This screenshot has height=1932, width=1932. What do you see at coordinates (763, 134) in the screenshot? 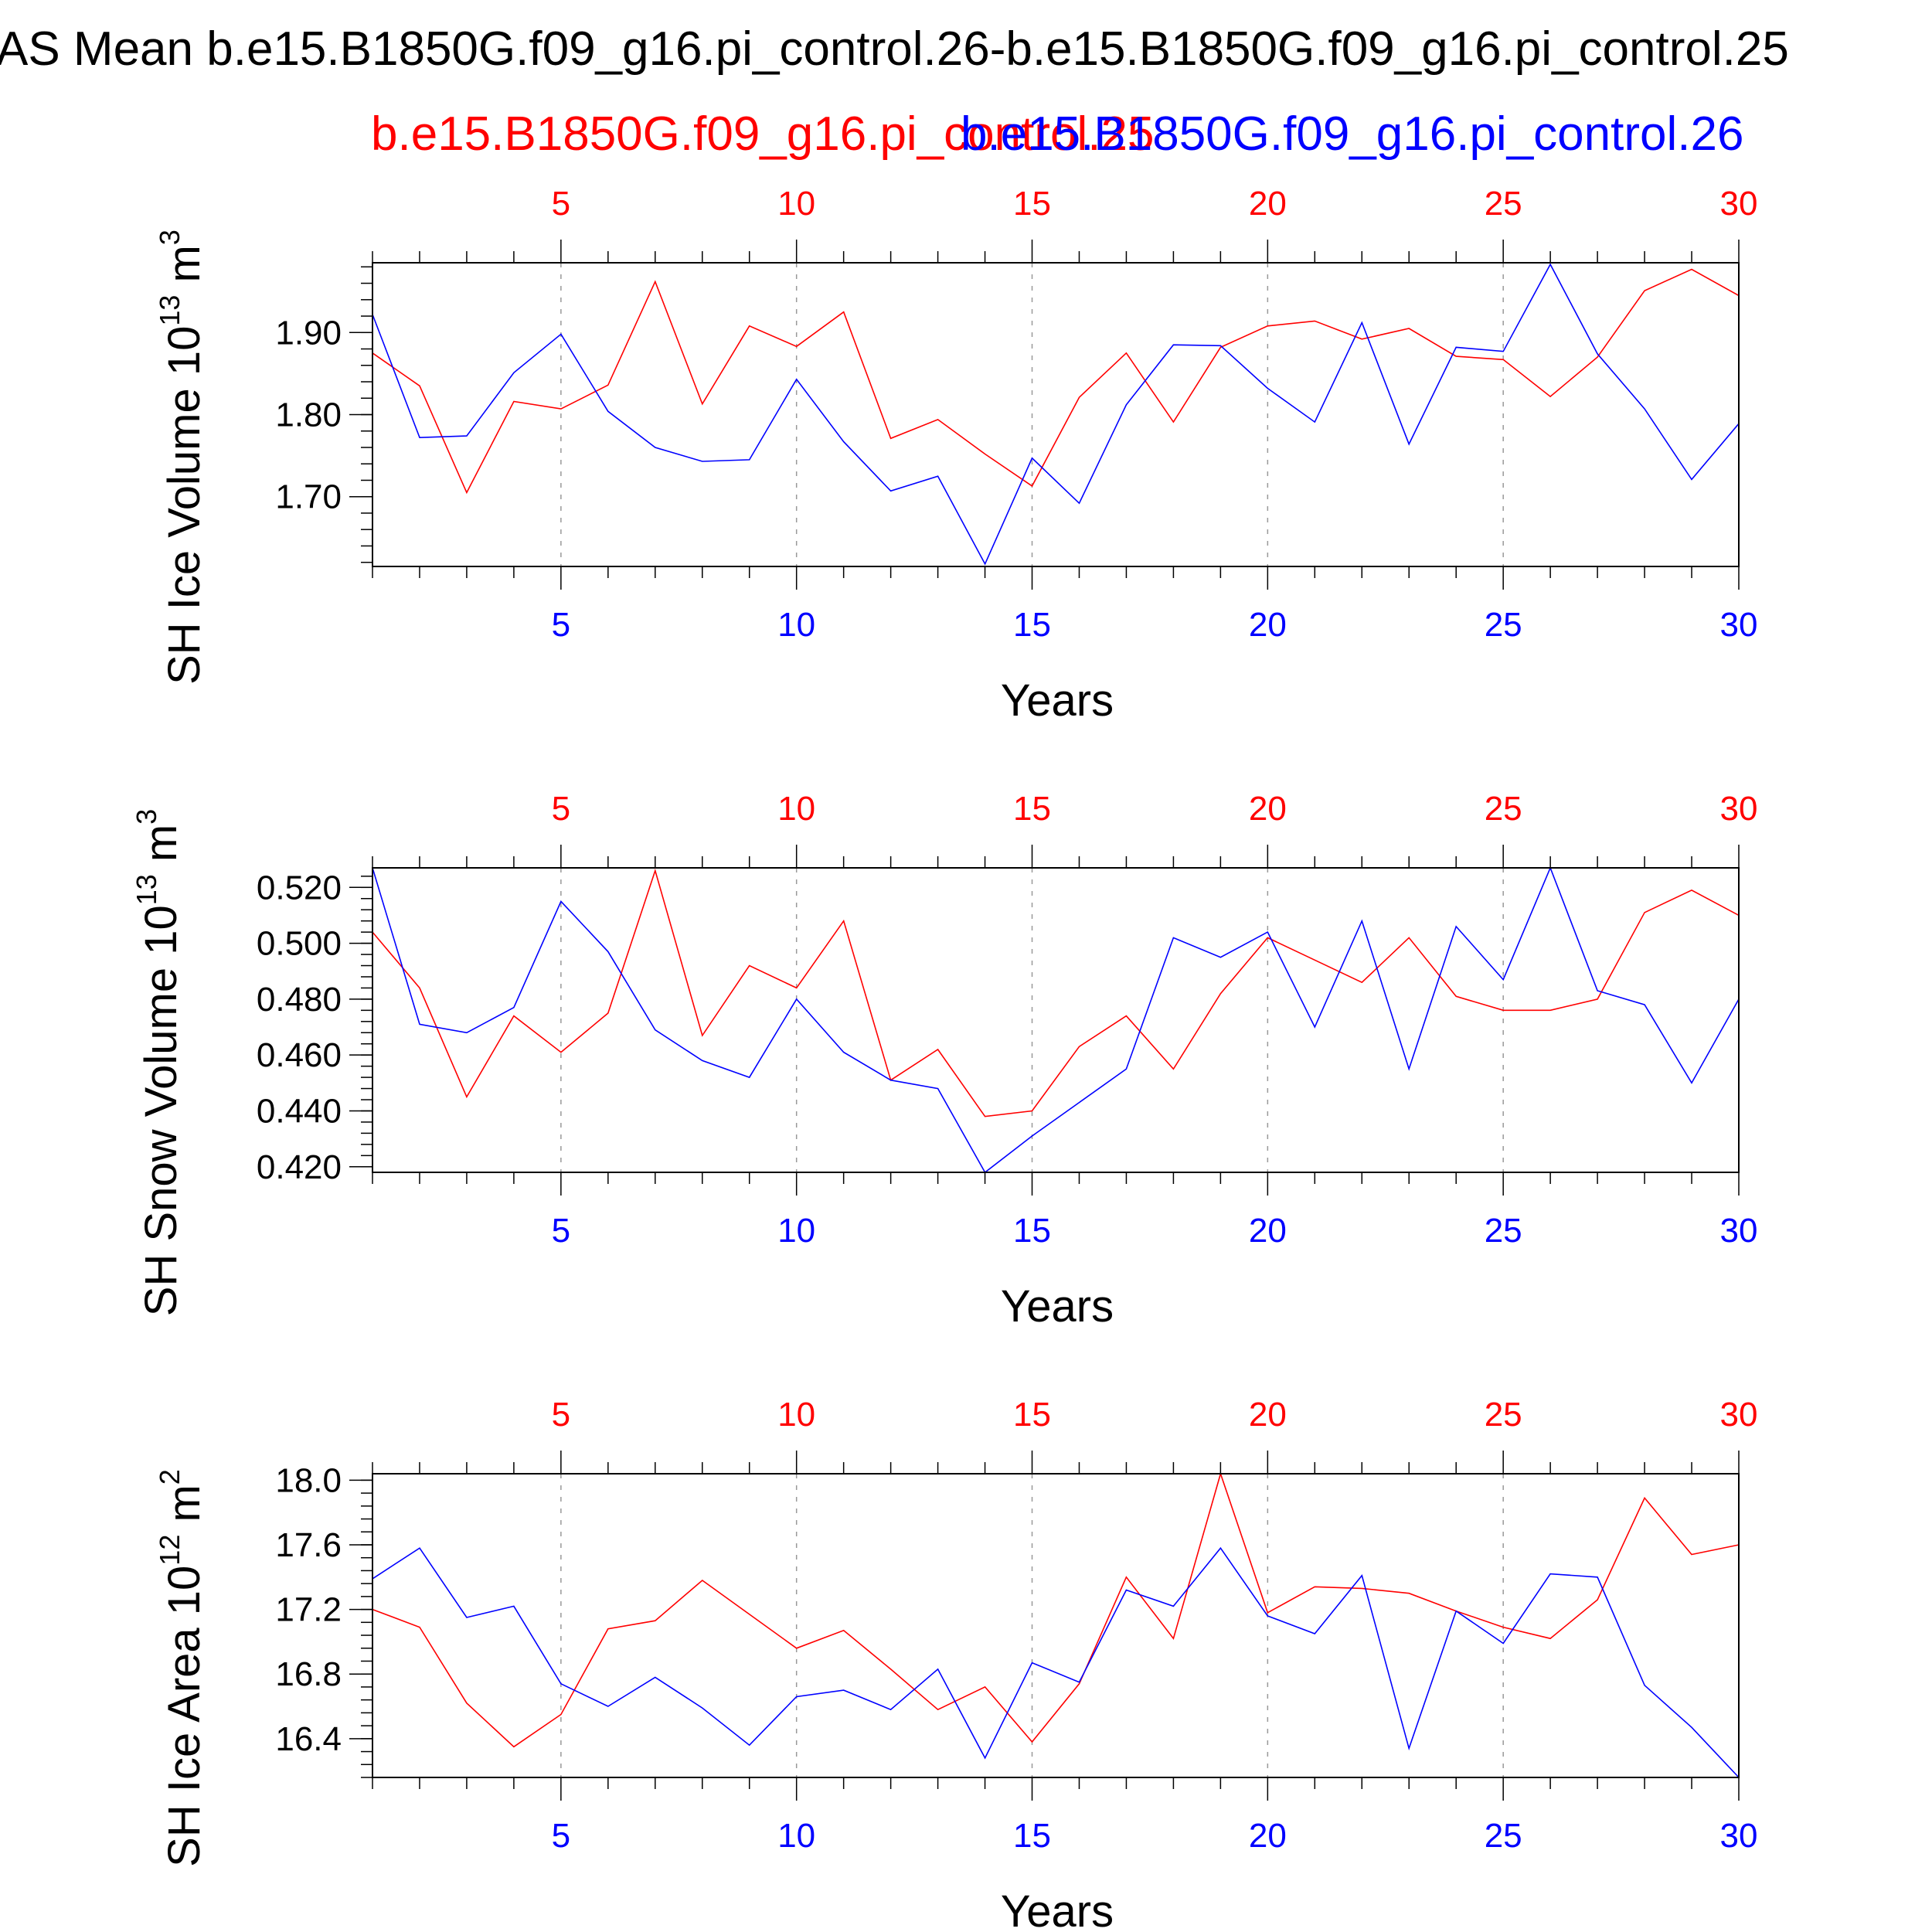
I see `legend-series-a: b.e15.B1850G.f09_g16.pi_control.25` at bounding box center [763, 134].